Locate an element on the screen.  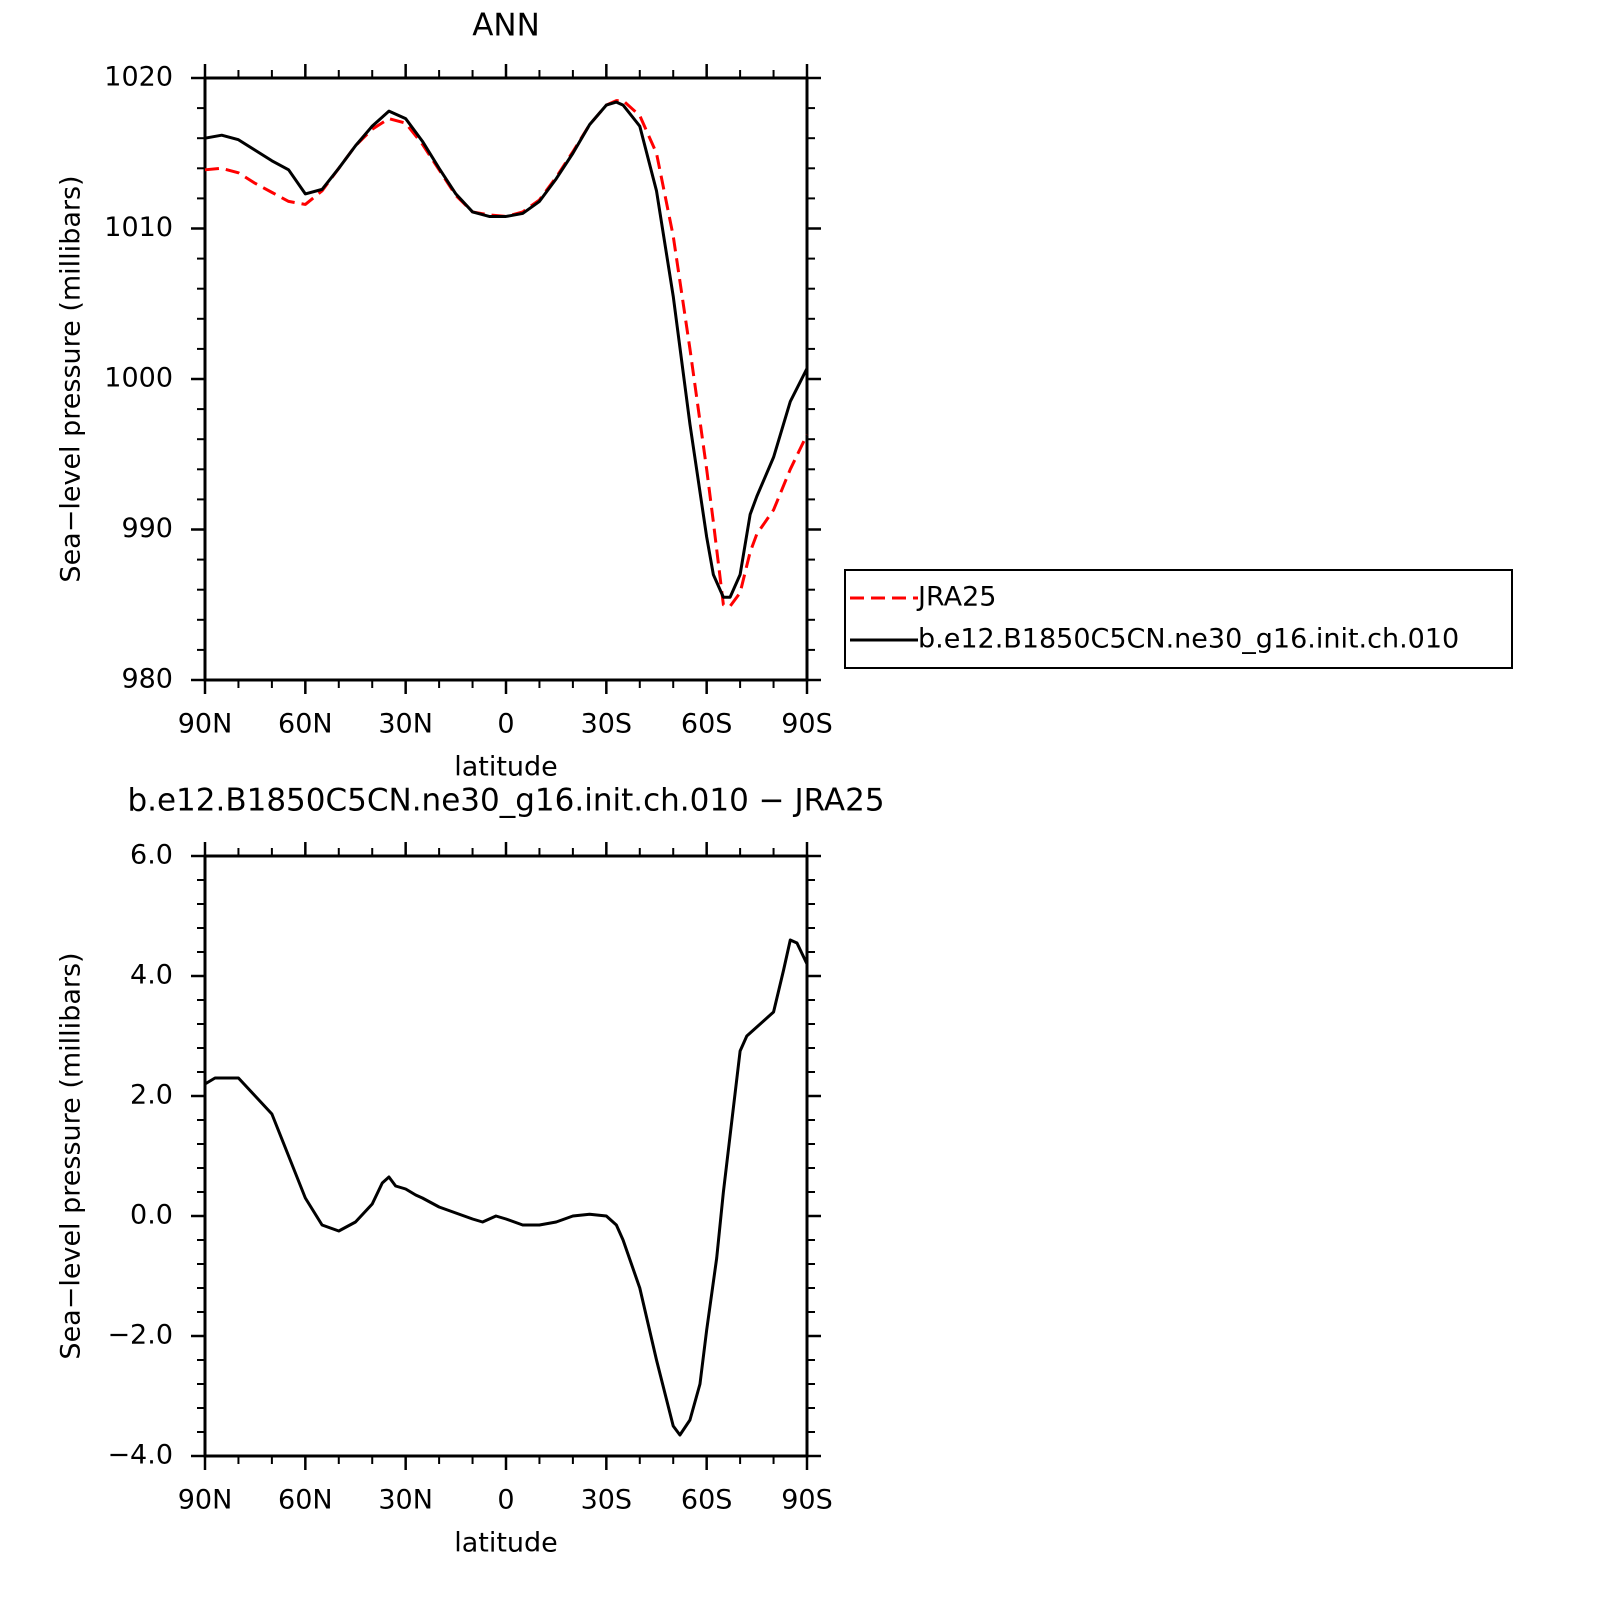
y-tick-label: 6.0 is located at coordinates (151, 855).